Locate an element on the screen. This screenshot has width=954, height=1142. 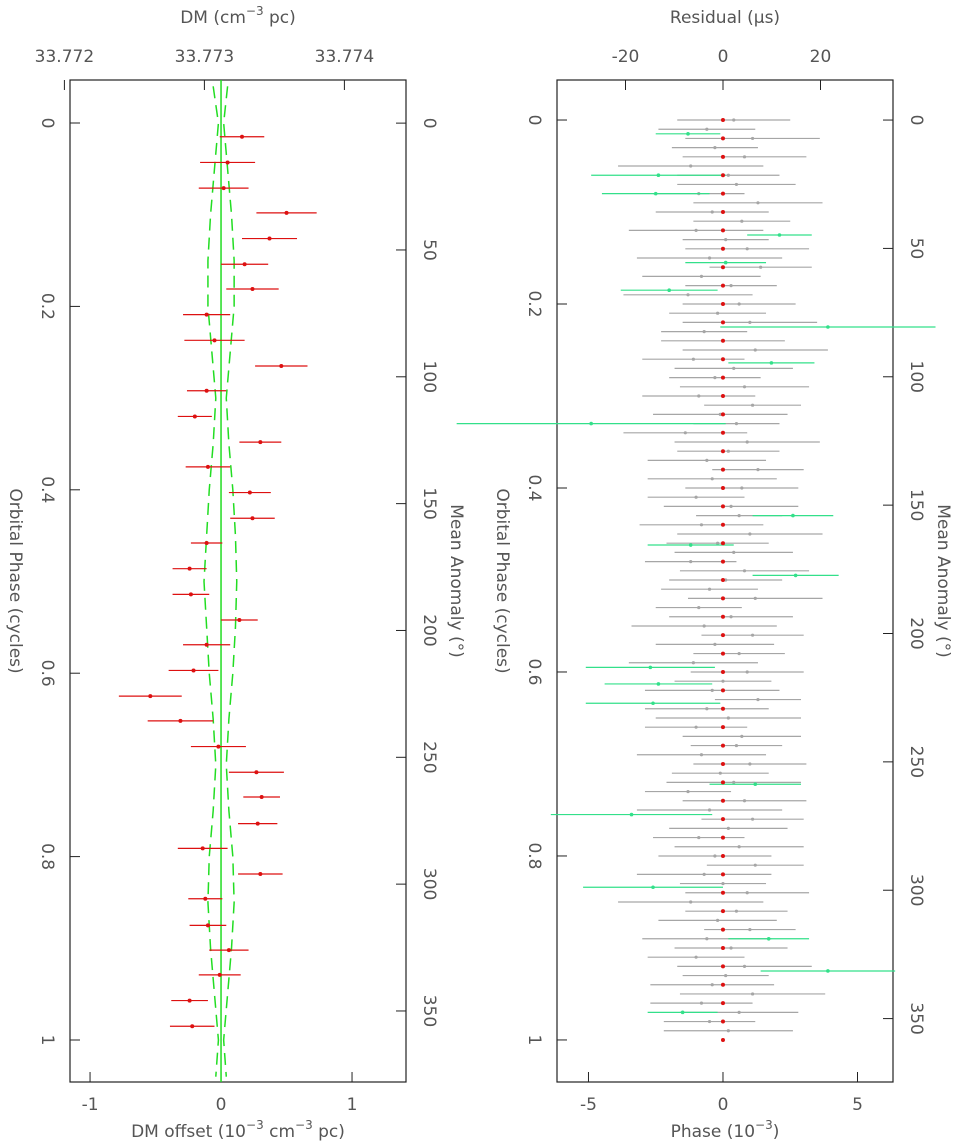
anomaly-tick-label: 350 is located at coordinates (916, 1018).